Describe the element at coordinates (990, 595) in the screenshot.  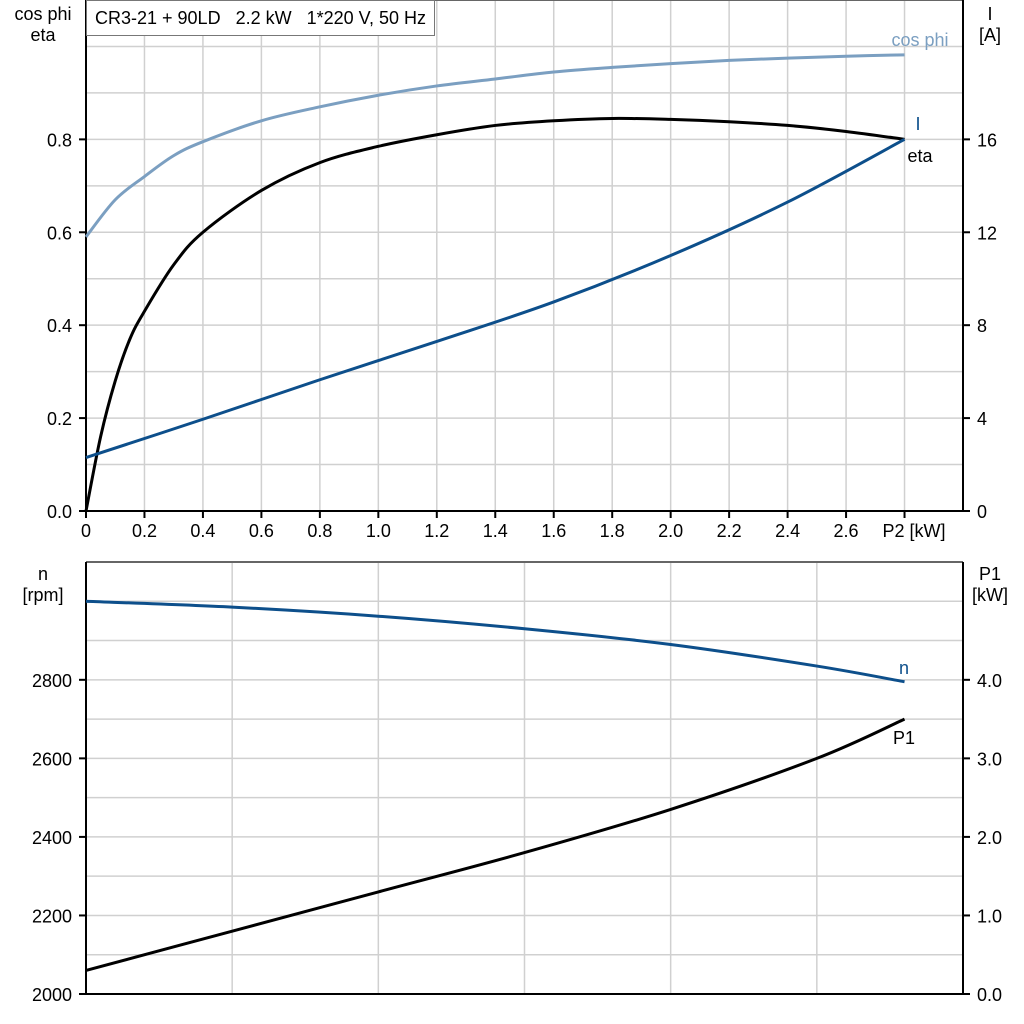
I see `y-right-axis-unit: [kW]` at that location.